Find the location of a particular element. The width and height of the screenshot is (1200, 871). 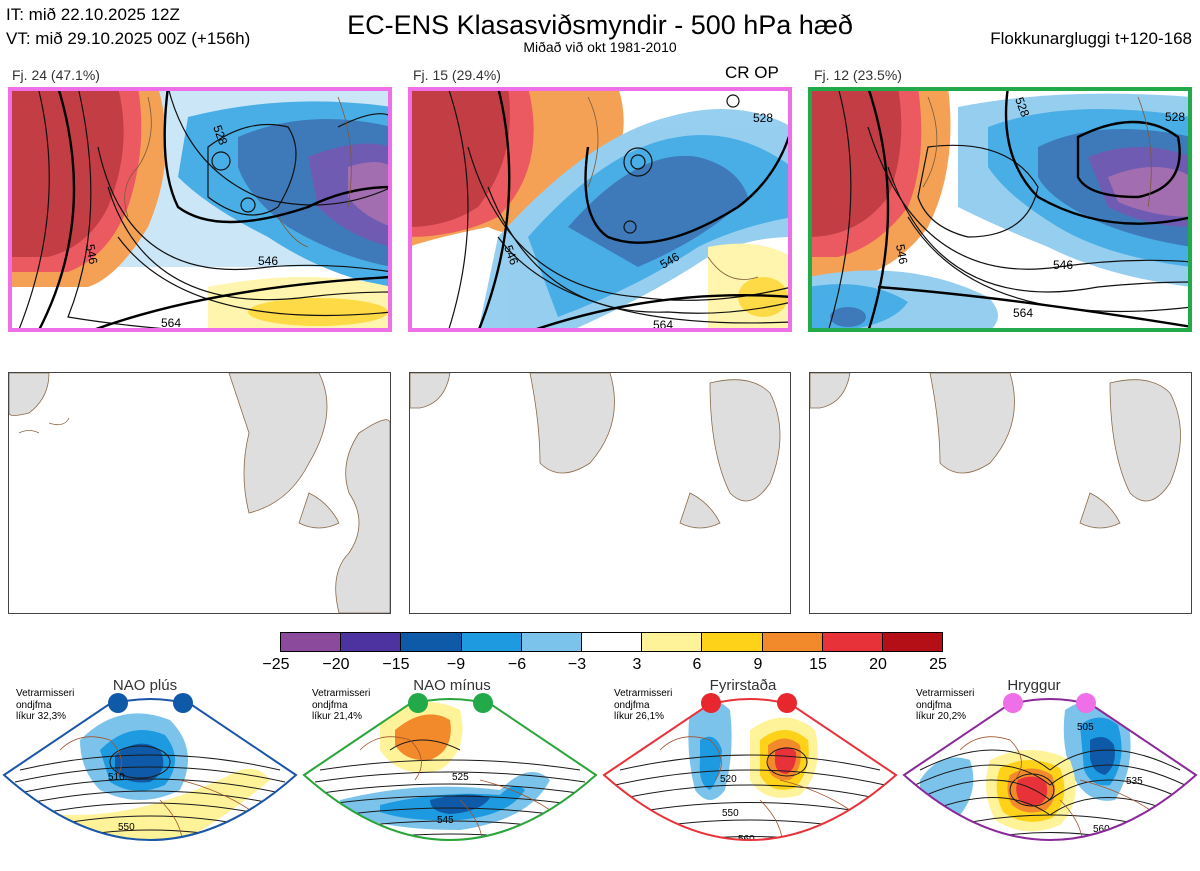

regime-3-map: 520 550 560 is located at coordinates (750, 769).